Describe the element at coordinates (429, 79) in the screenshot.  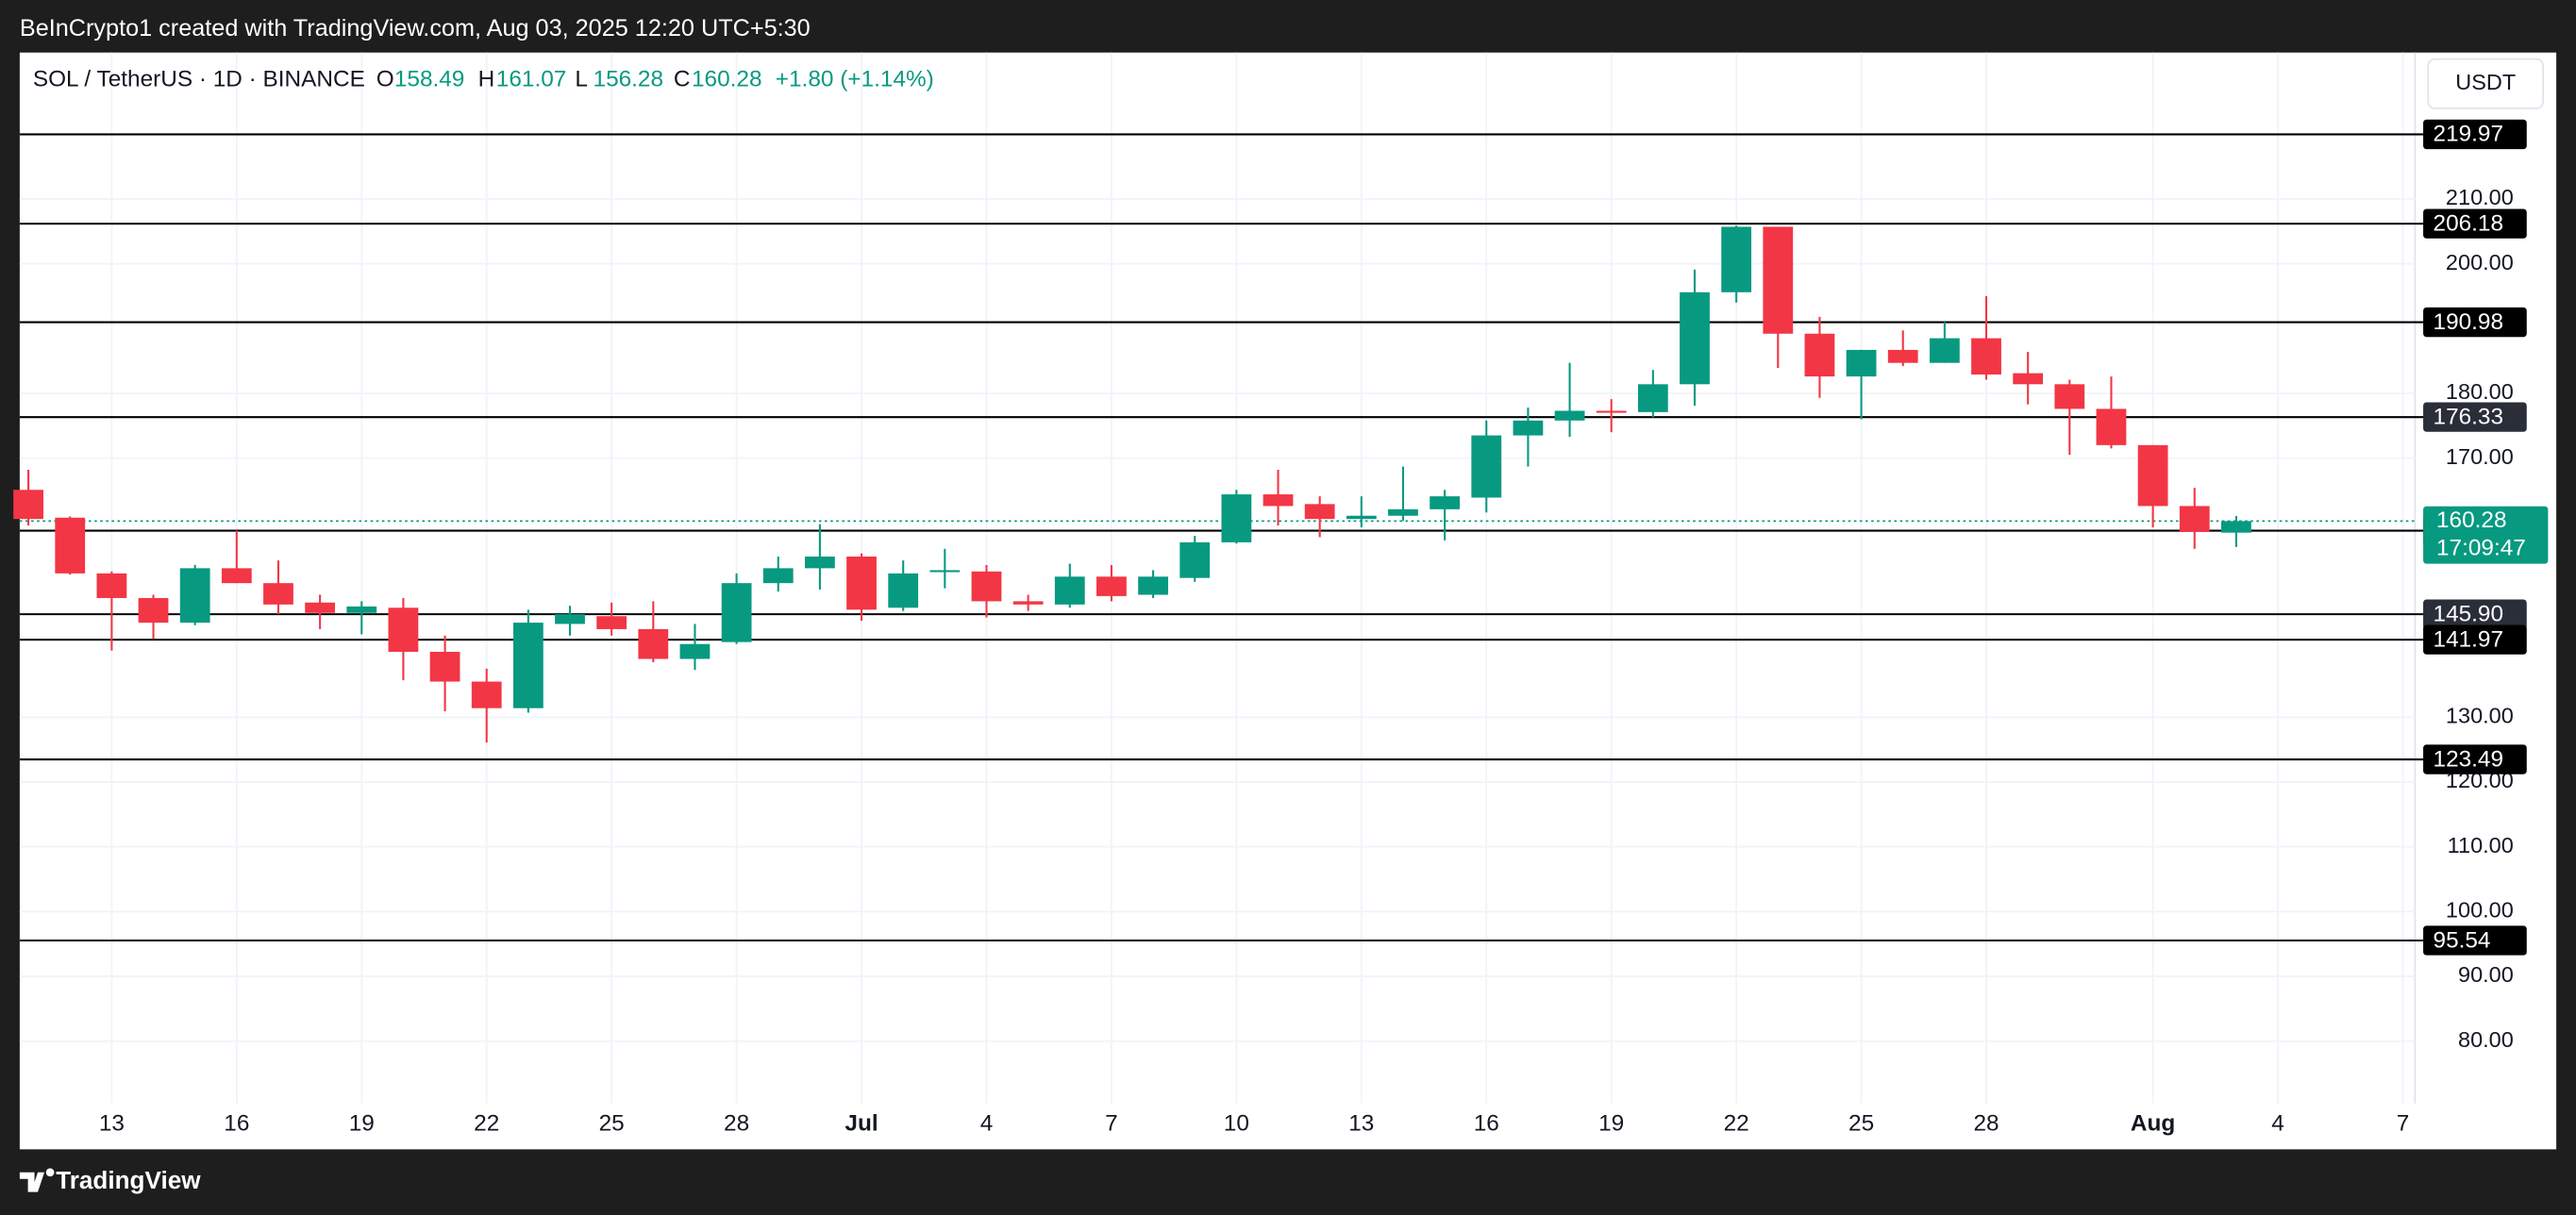
I see `legend-value: 158.49` at that location.